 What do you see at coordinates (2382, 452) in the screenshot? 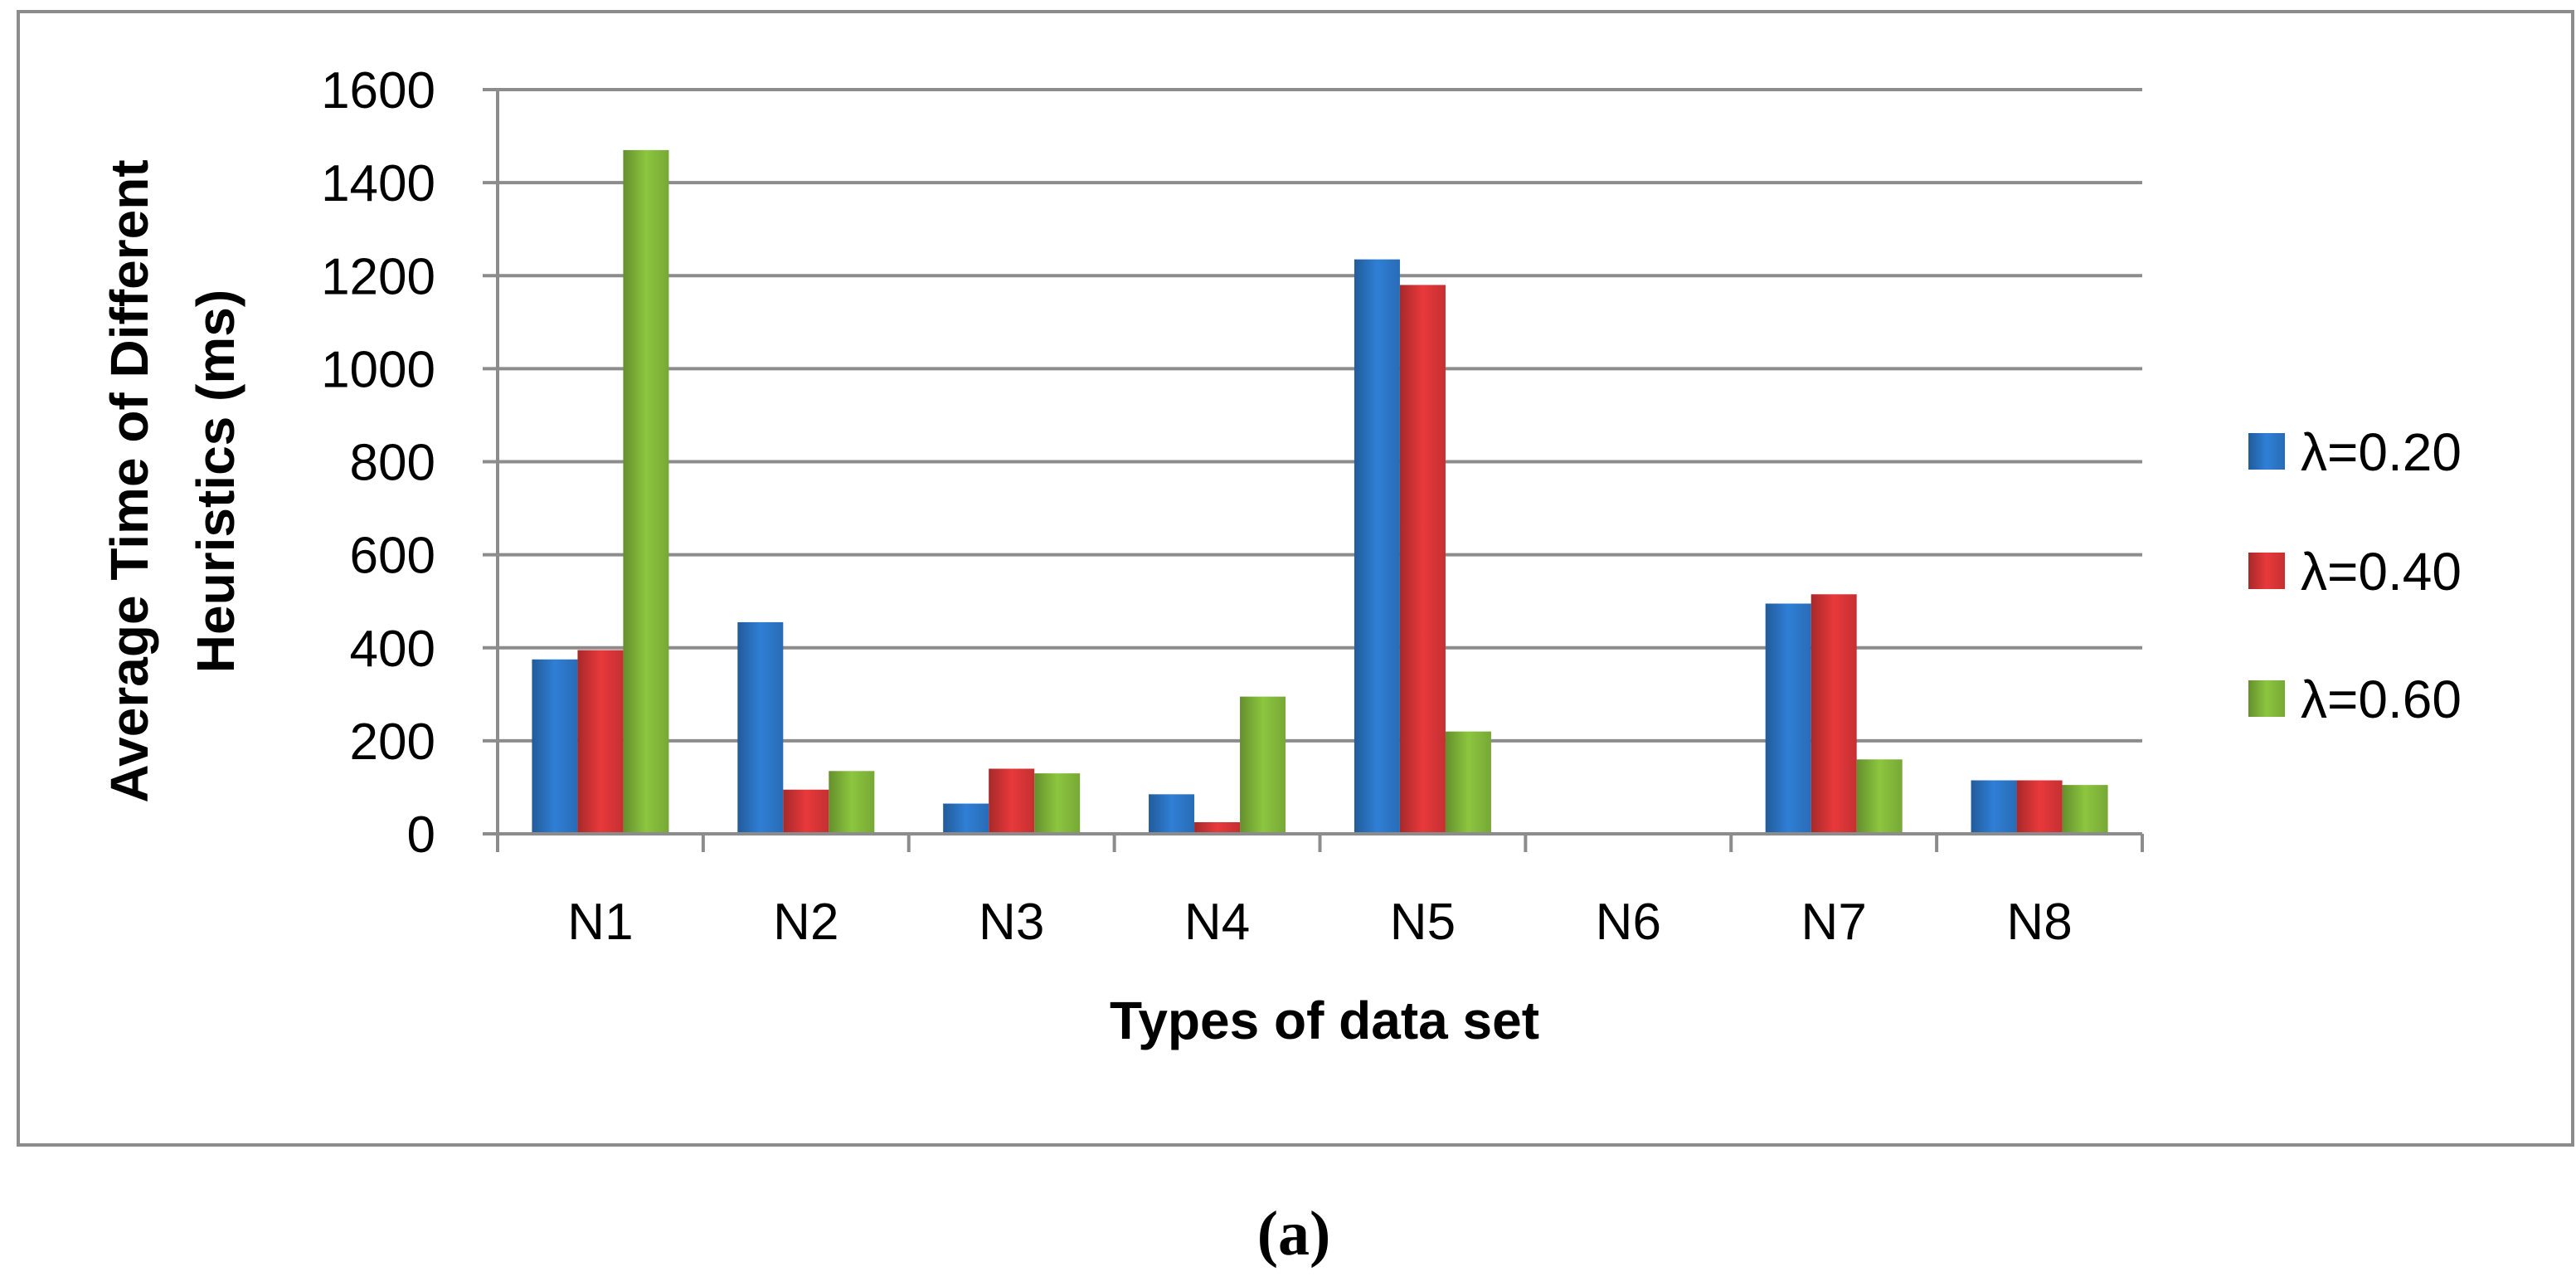
I see `legend-label: λ=0.20` at bounding box center [2382, 452].